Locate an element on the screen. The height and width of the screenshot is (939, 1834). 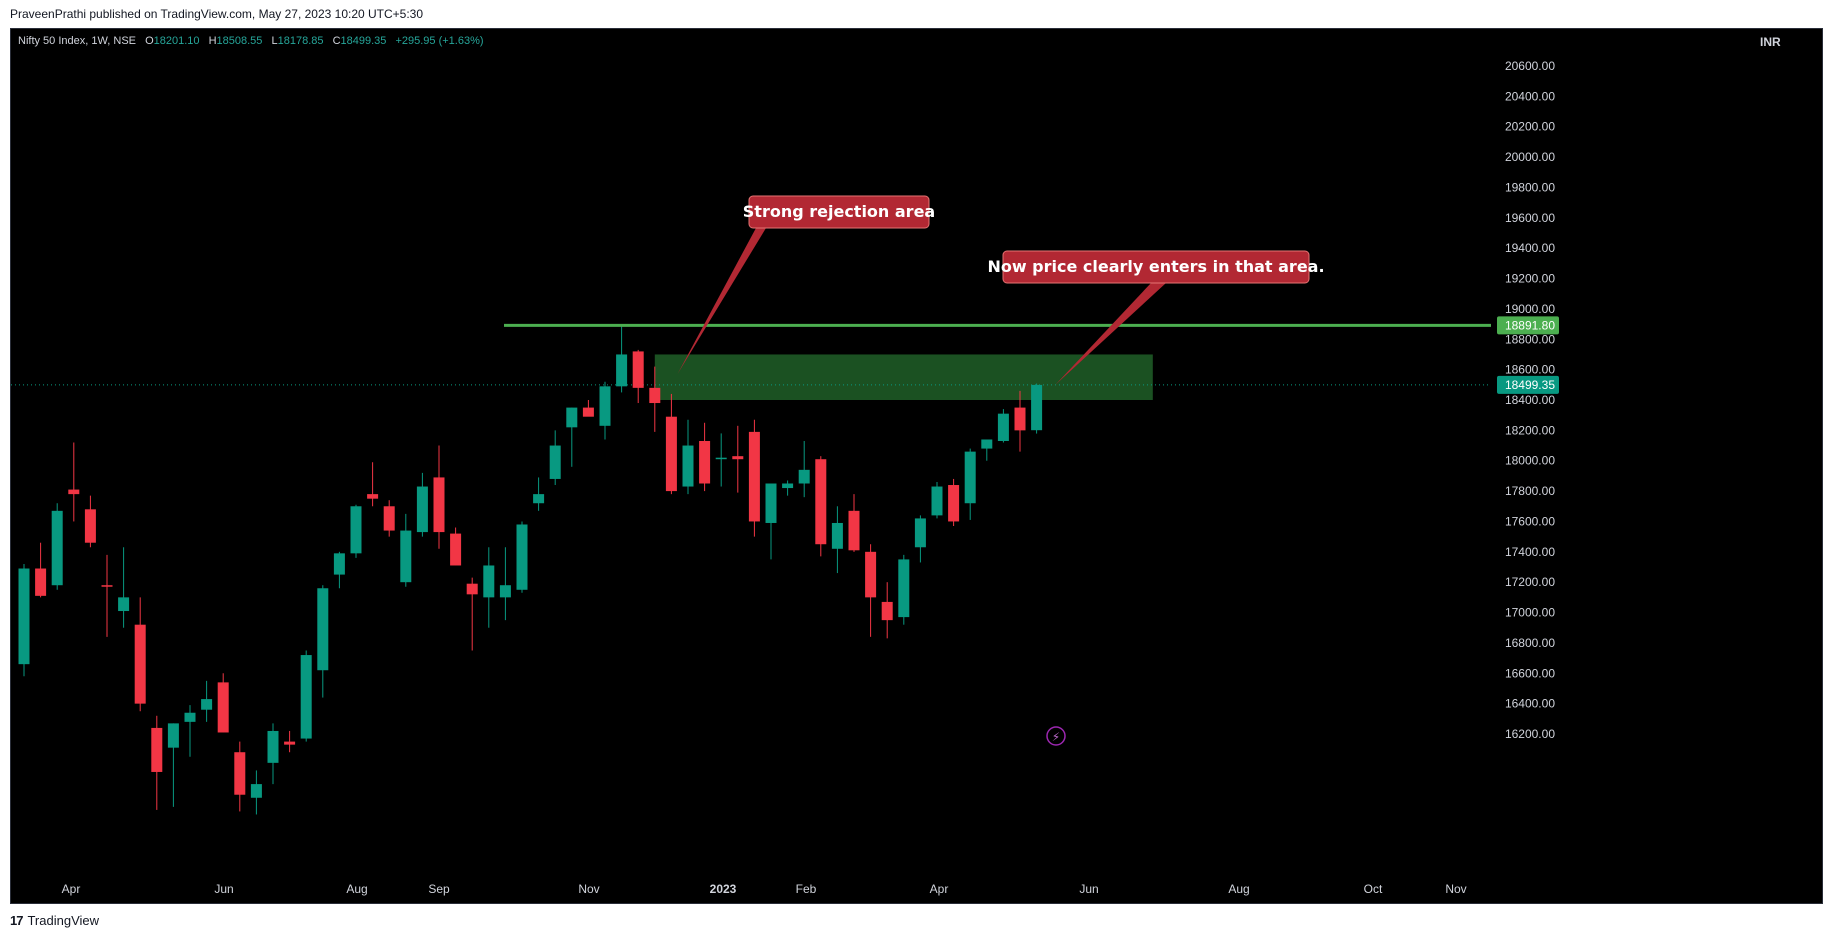
callout-pointer is located at coordinates (721, 301).